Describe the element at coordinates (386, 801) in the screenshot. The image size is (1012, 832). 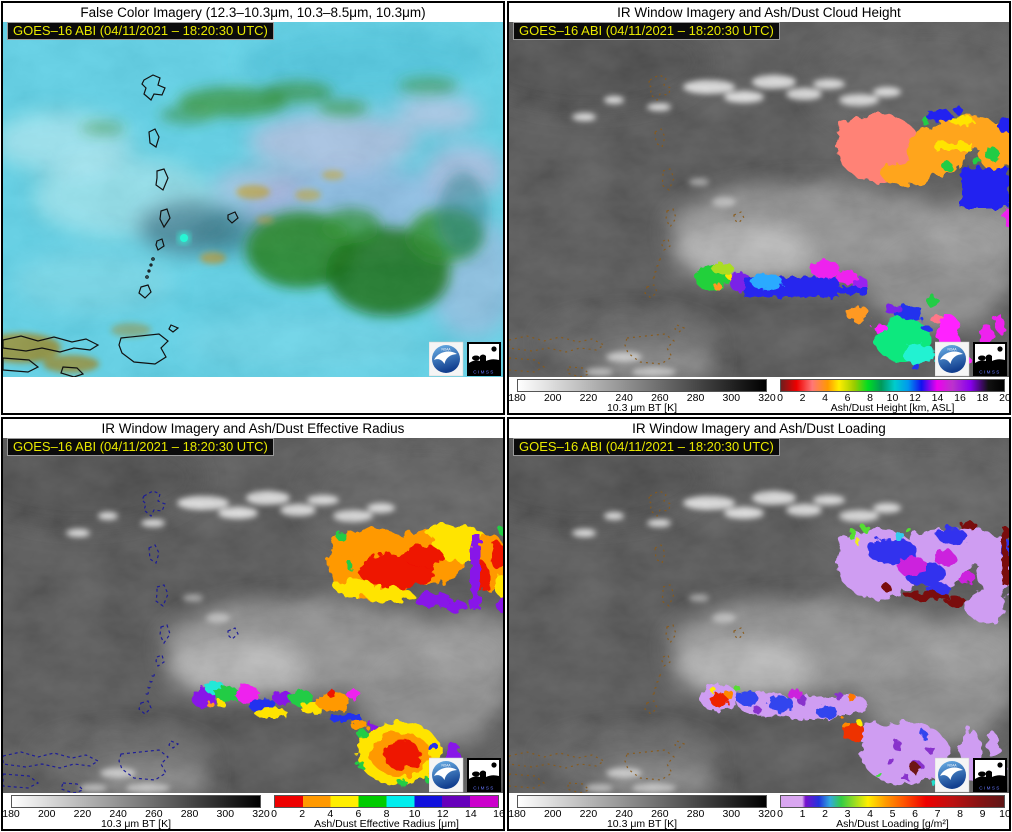
I see `radius-gradient-bar` at that location.